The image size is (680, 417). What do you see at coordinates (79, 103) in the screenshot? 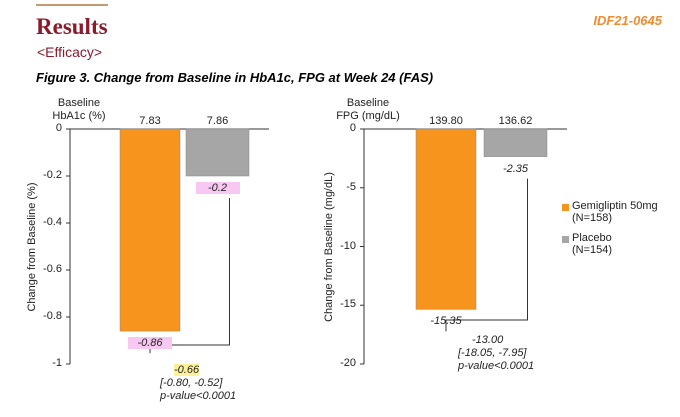
I see `hba1c-baseline-label: Baseline` at bounding box center [79, 103].